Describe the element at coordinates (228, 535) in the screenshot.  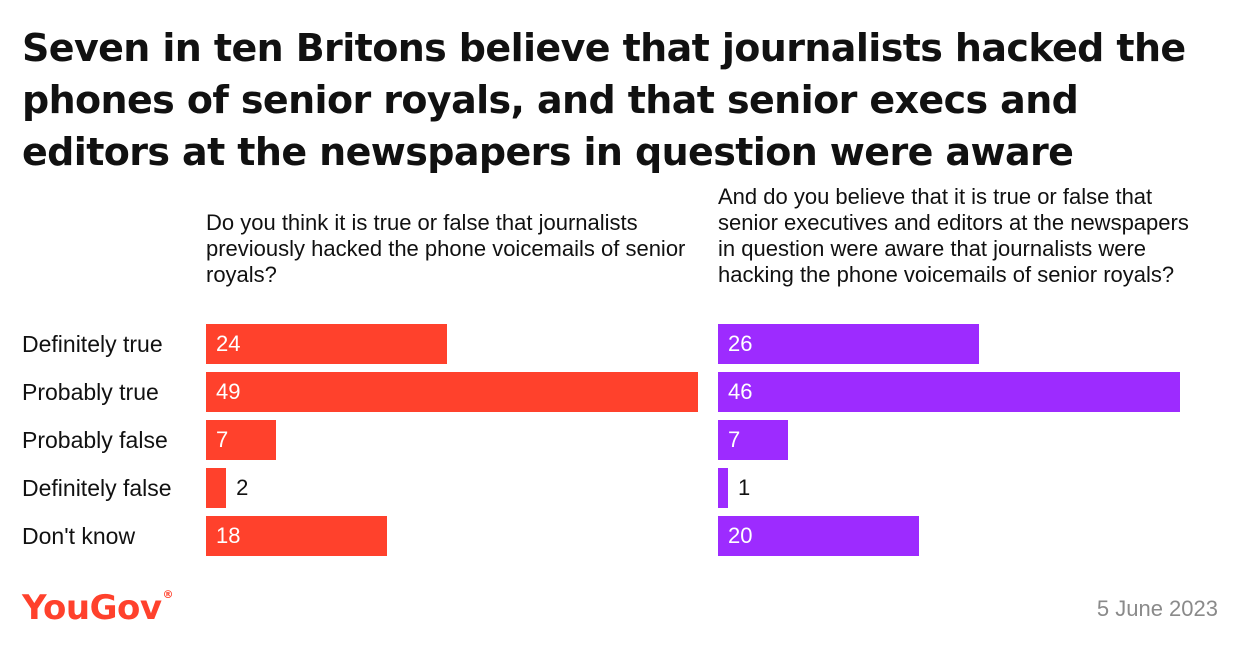
I see `bar-value-label: 18` at that location.